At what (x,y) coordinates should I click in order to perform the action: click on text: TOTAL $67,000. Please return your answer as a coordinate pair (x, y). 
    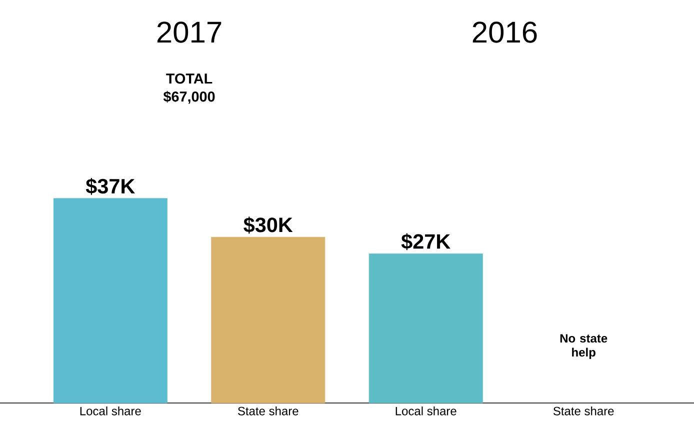
    Looking at the image, I should click on (189, 89).